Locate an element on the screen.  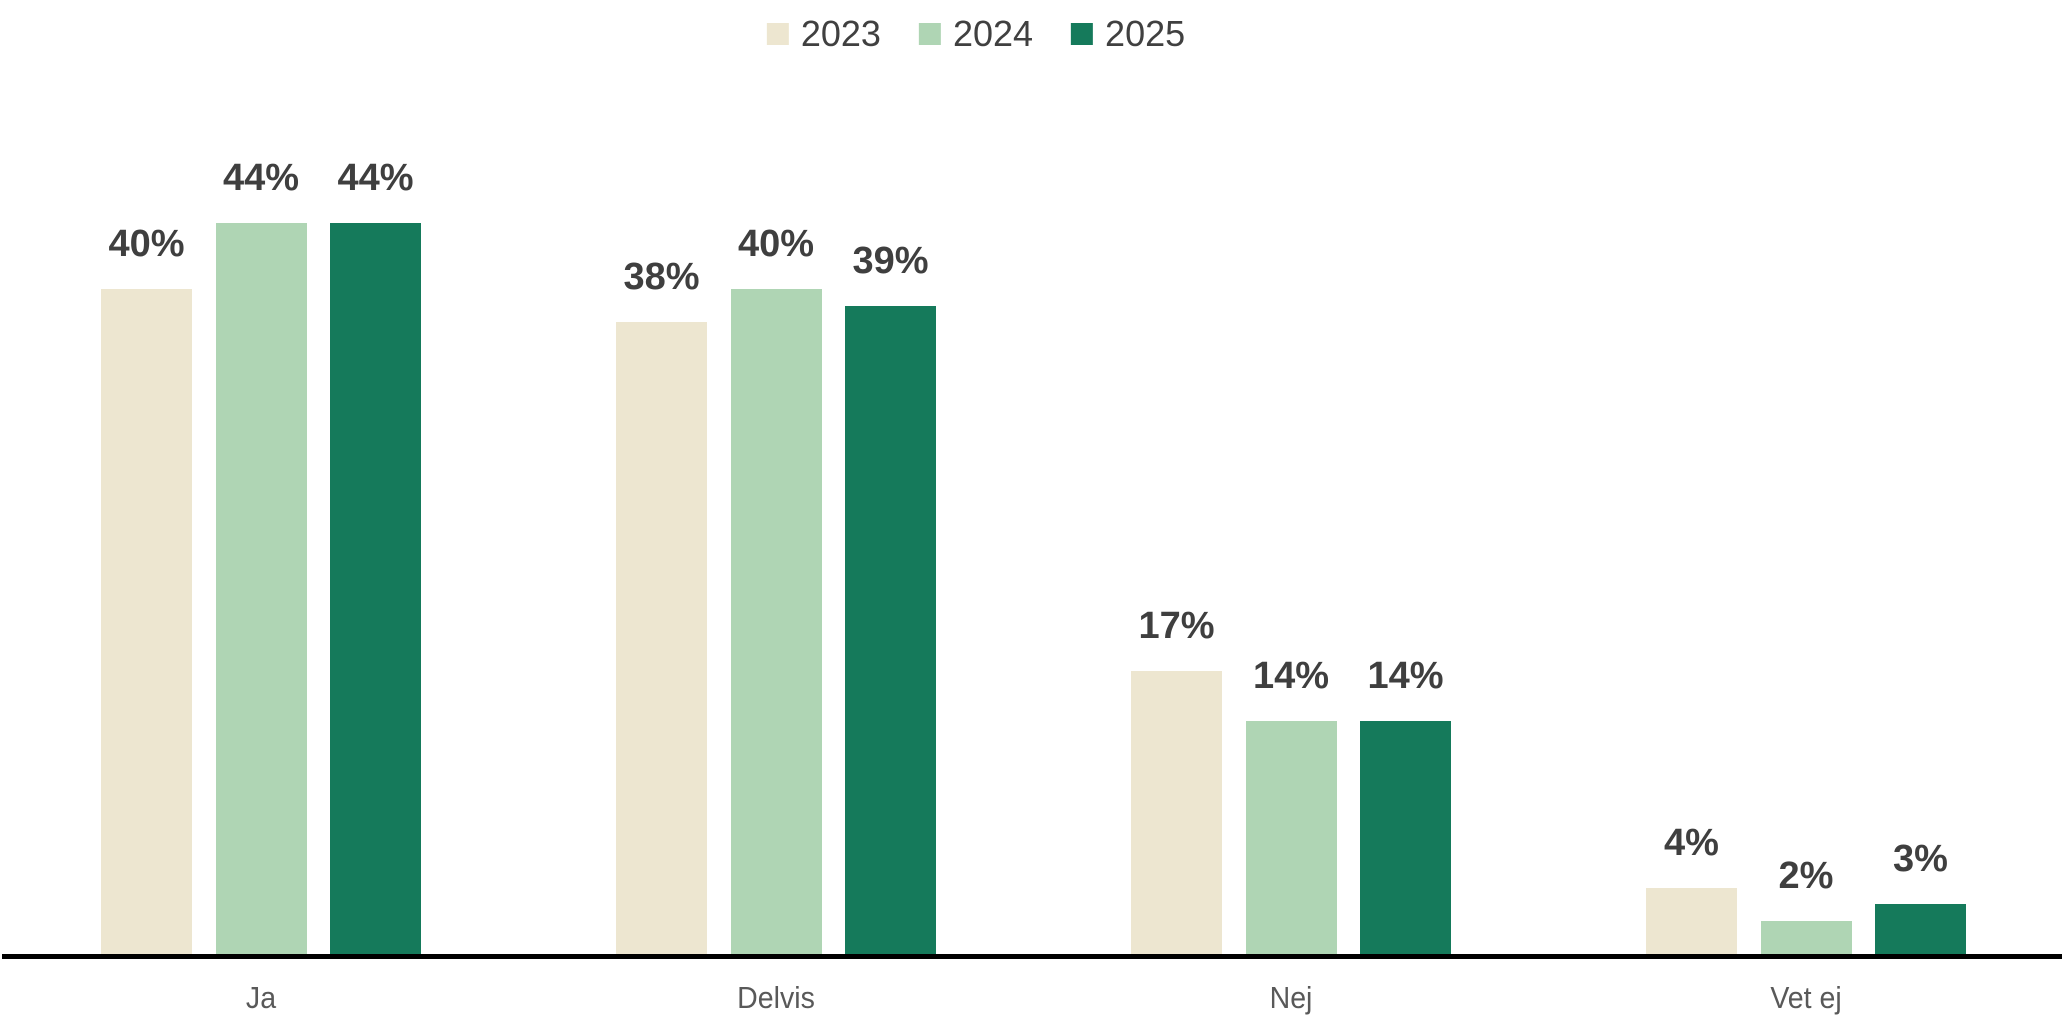
bar-nej-2025 is located at coordinates (1405, 837).